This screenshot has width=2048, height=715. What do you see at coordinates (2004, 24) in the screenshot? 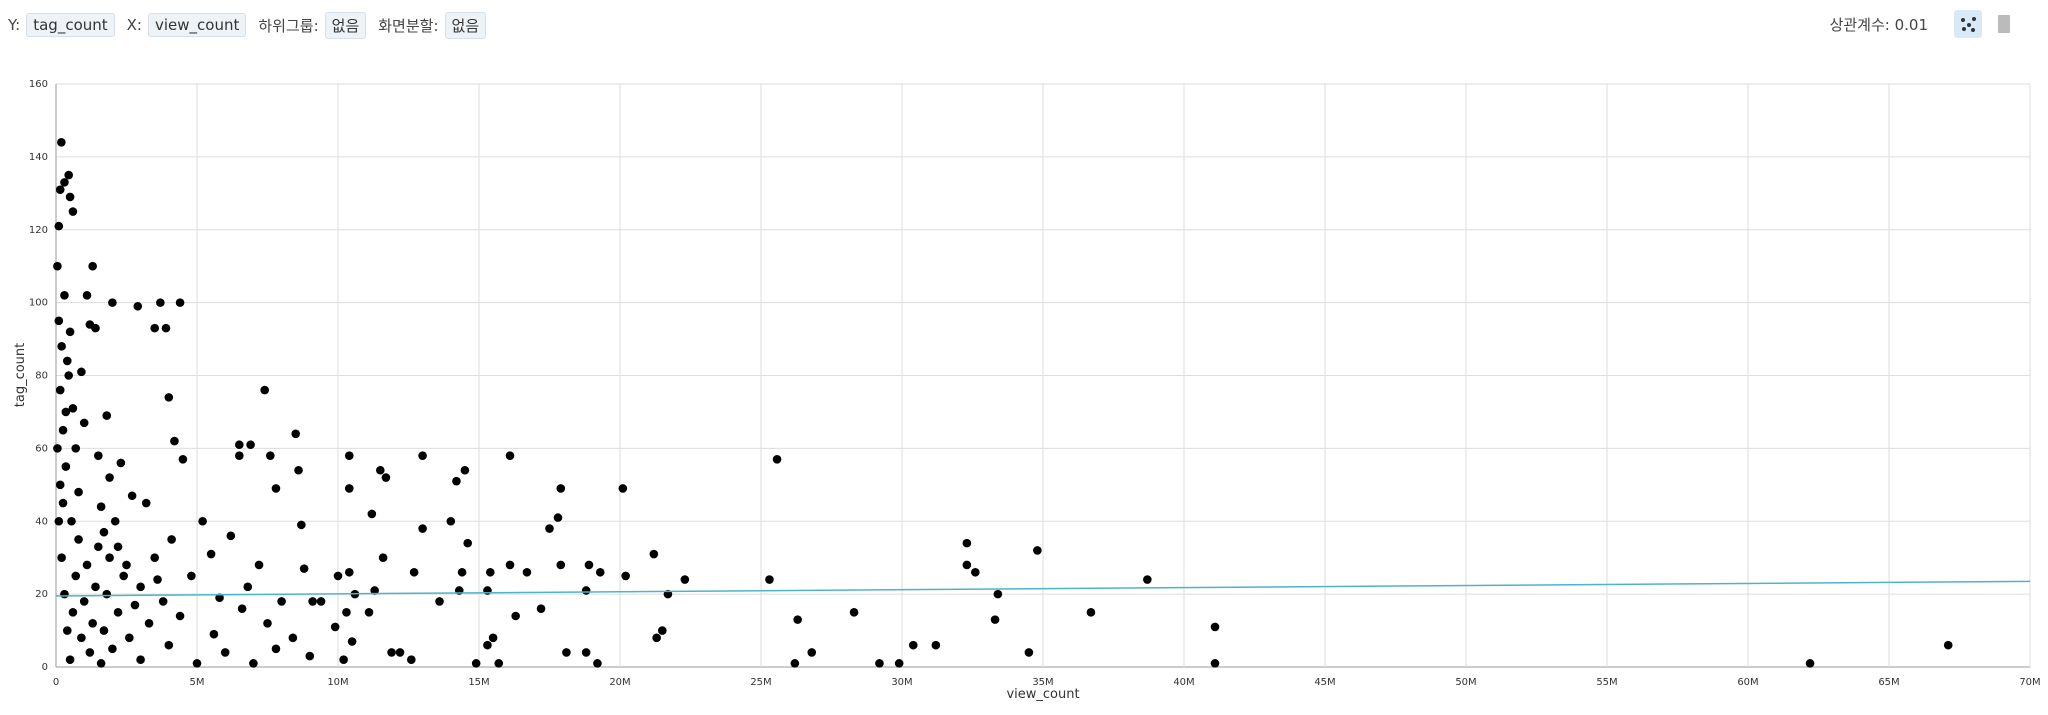
I see `table-view-button` at bounding box center [2004, 24].